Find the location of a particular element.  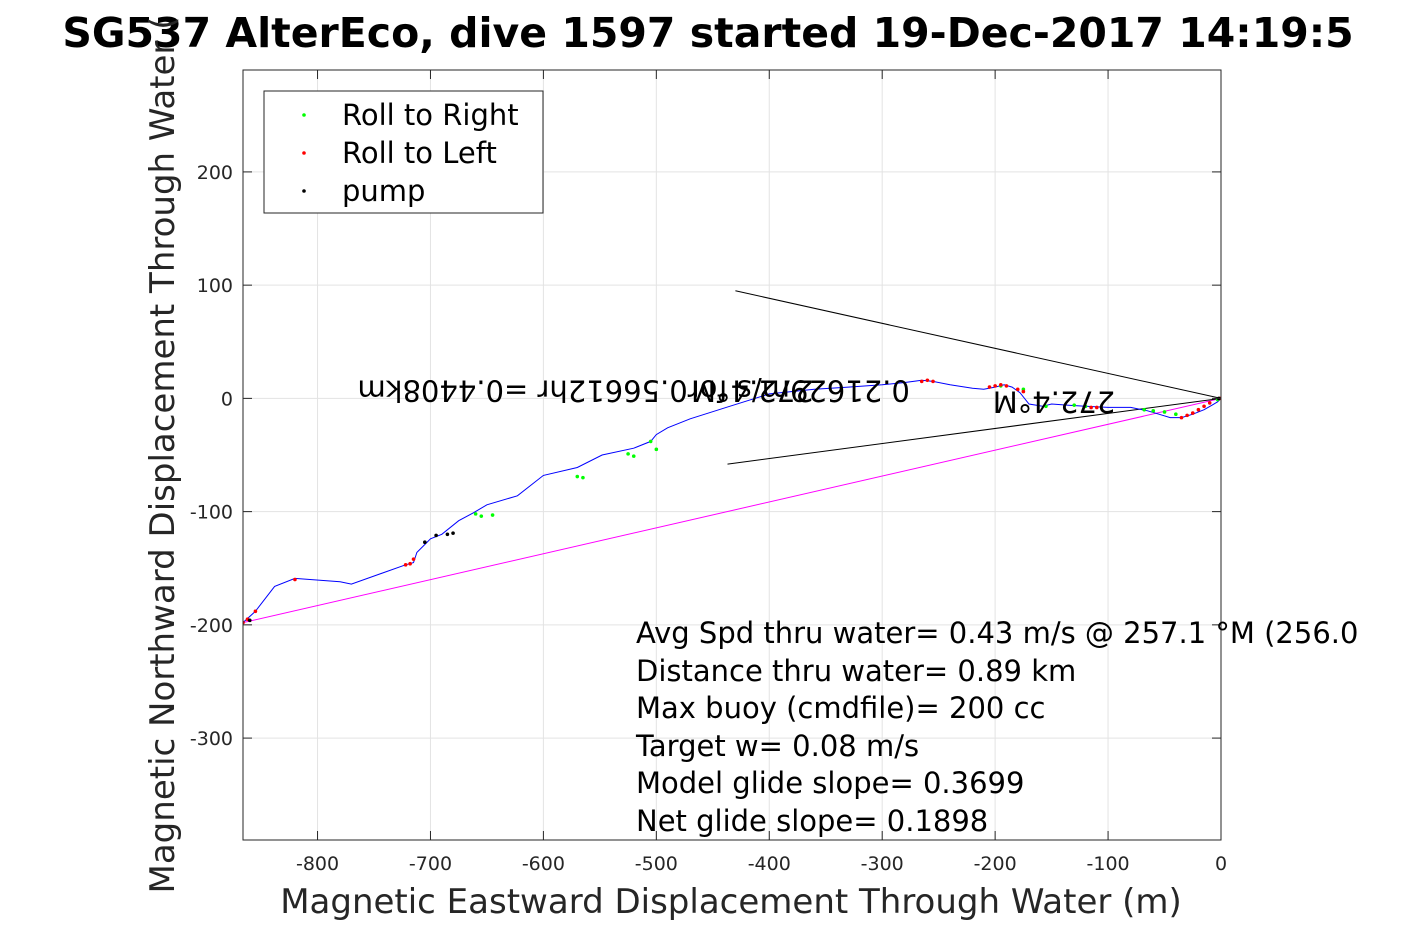

x-tick-label: -300 is located at coordinates (882, 864).